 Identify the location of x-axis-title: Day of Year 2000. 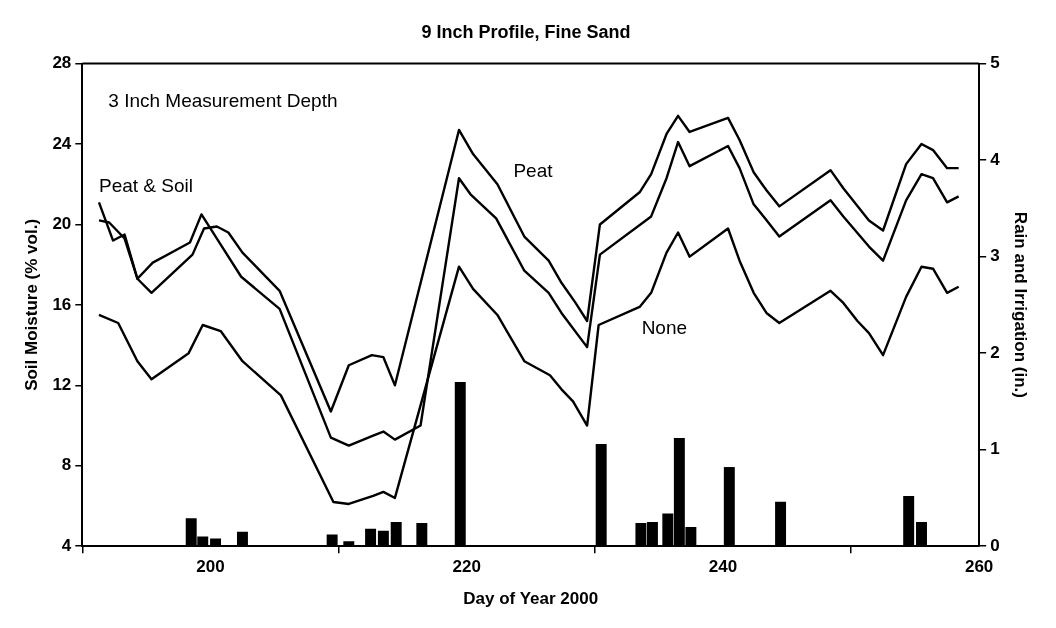
(531, 599).